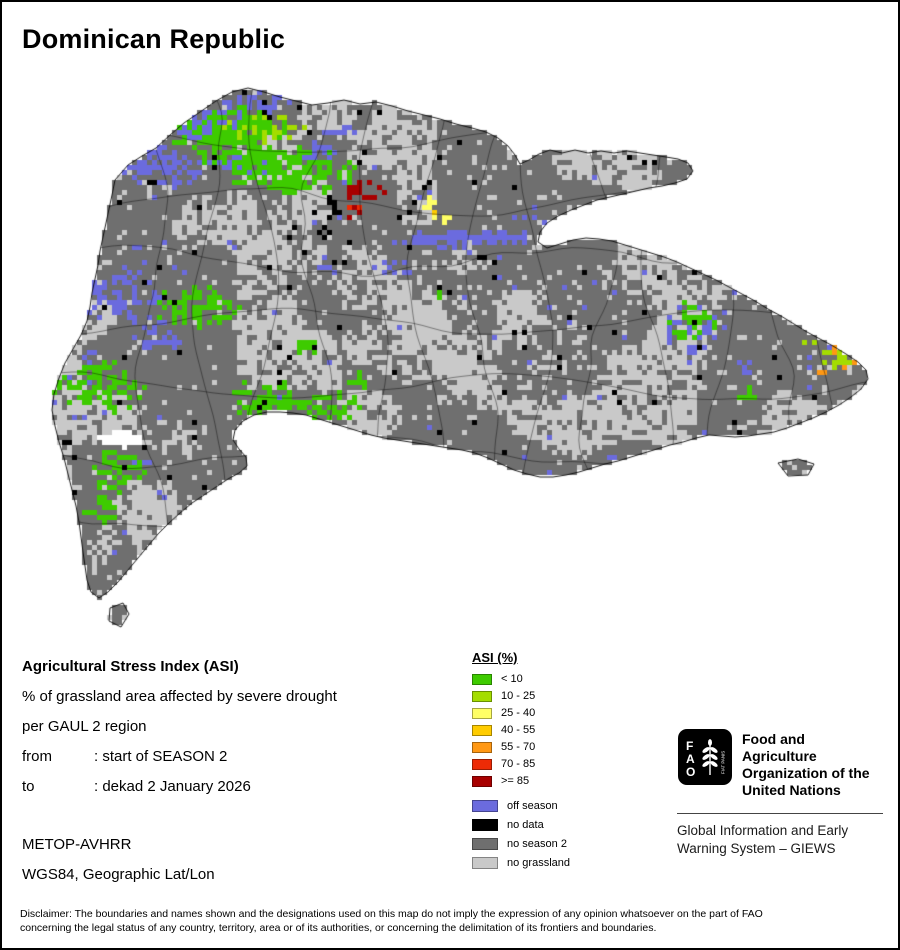 The width and height of the screenshot is (900, 950). I want to click on legend-item: 70 - 85, so click(521, 764).